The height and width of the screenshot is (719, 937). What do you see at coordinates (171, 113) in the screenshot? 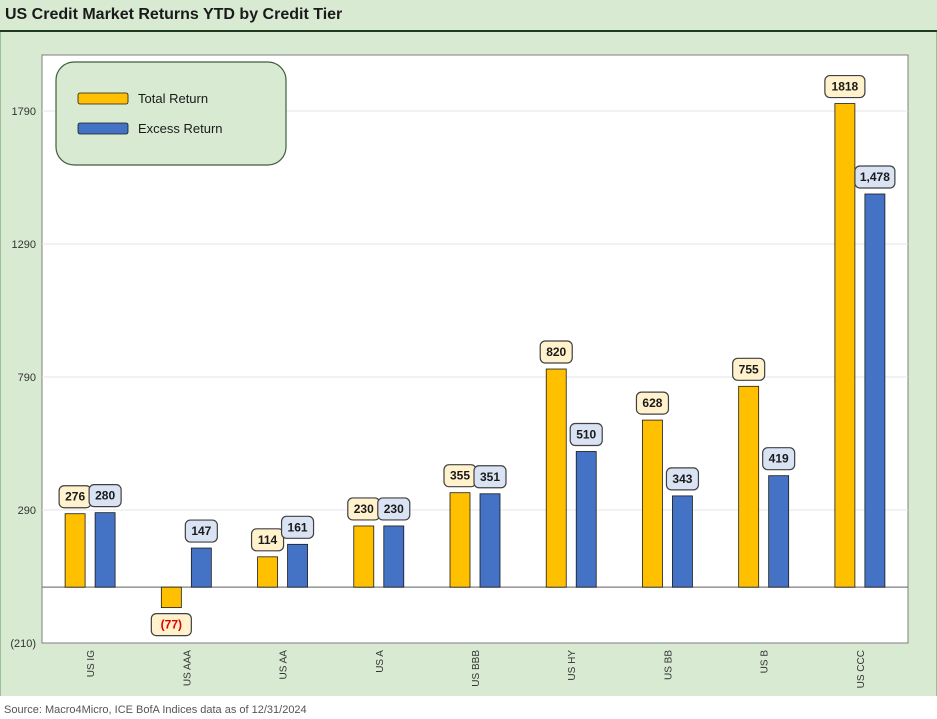
I see `legend-box` at bounding box center [171, 113].